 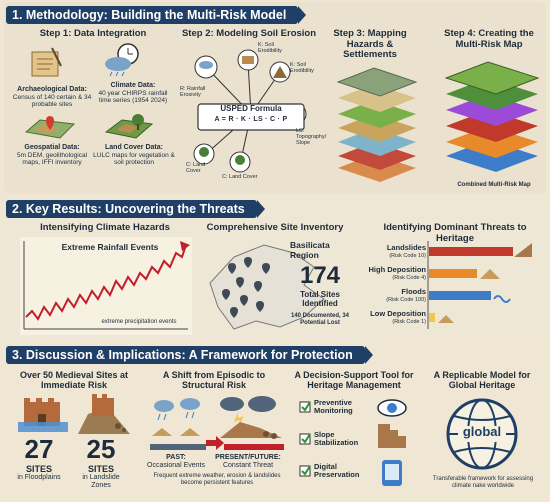 What do you see at coordinates (310, 250) in the screenshot?
I see `region-label: Basilicata Region` at bounding box center [310, 250].